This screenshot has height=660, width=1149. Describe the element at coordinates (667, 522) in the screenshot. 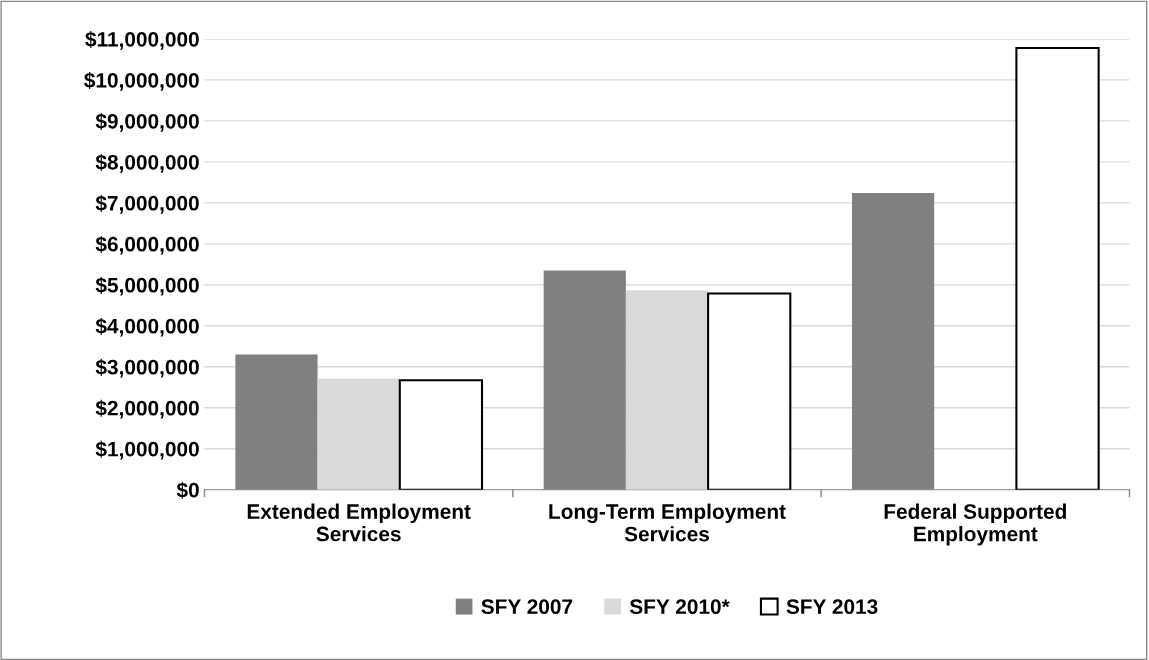

I see `x-tick-label: Long-Term Employment Services` at that location.